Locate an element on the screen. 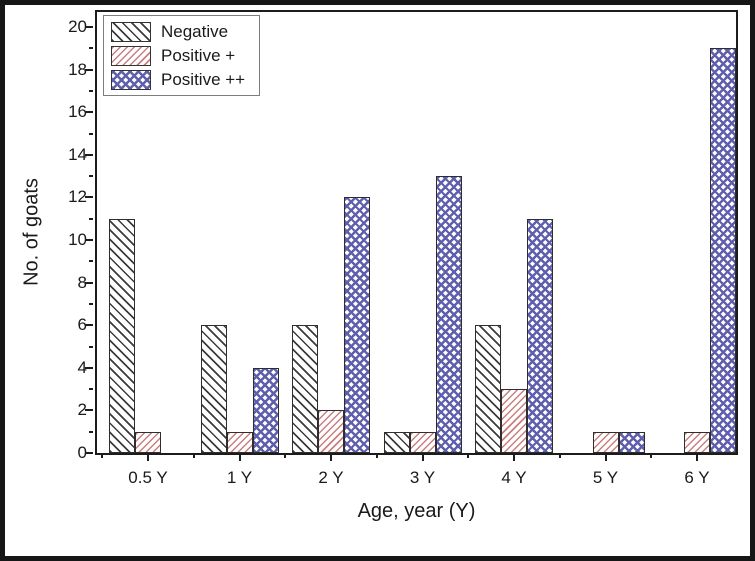  y-tick-label: 2 is located at coordinates (82, 410).